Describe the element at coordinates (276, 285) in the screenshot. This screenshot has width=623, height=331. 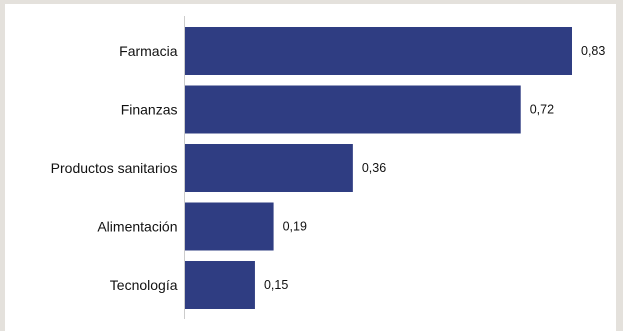
I see `value-label: 0,15` at that location.